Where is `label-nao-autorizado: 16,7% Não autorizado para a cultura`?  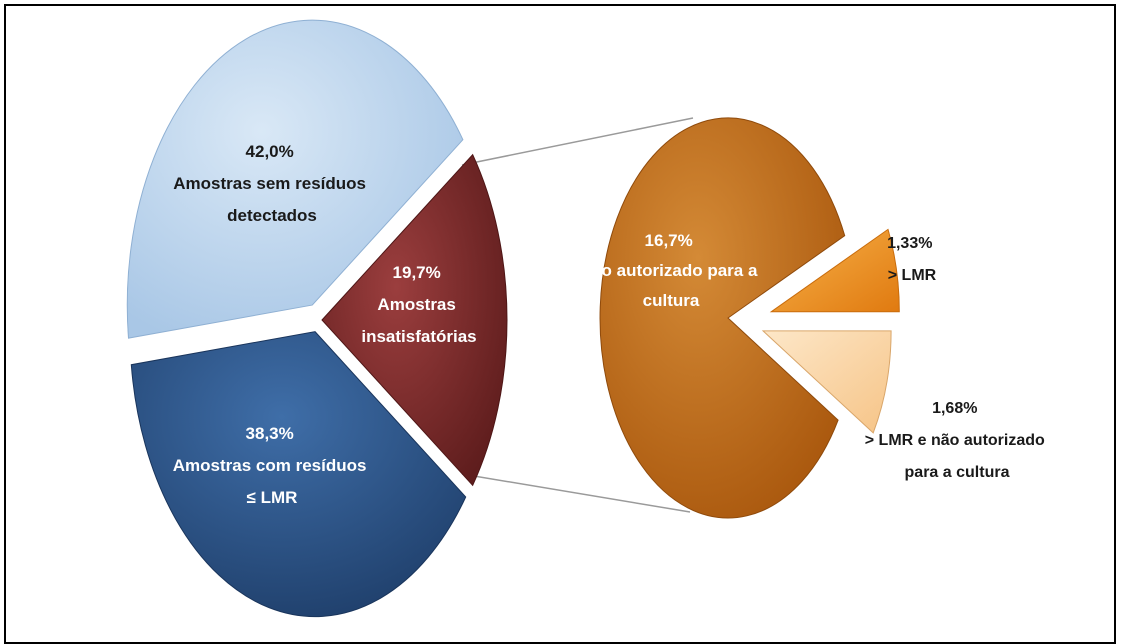
label-nao-autorizado: 16,7% Não autorizado para a cultura is located at coordinates (671, 270).